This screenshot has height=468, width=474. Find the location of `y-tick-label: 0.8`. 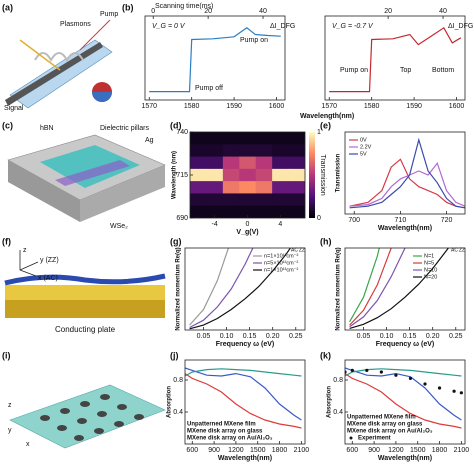

y-tick-label: 0.8 is located at coordinates (338, 380).